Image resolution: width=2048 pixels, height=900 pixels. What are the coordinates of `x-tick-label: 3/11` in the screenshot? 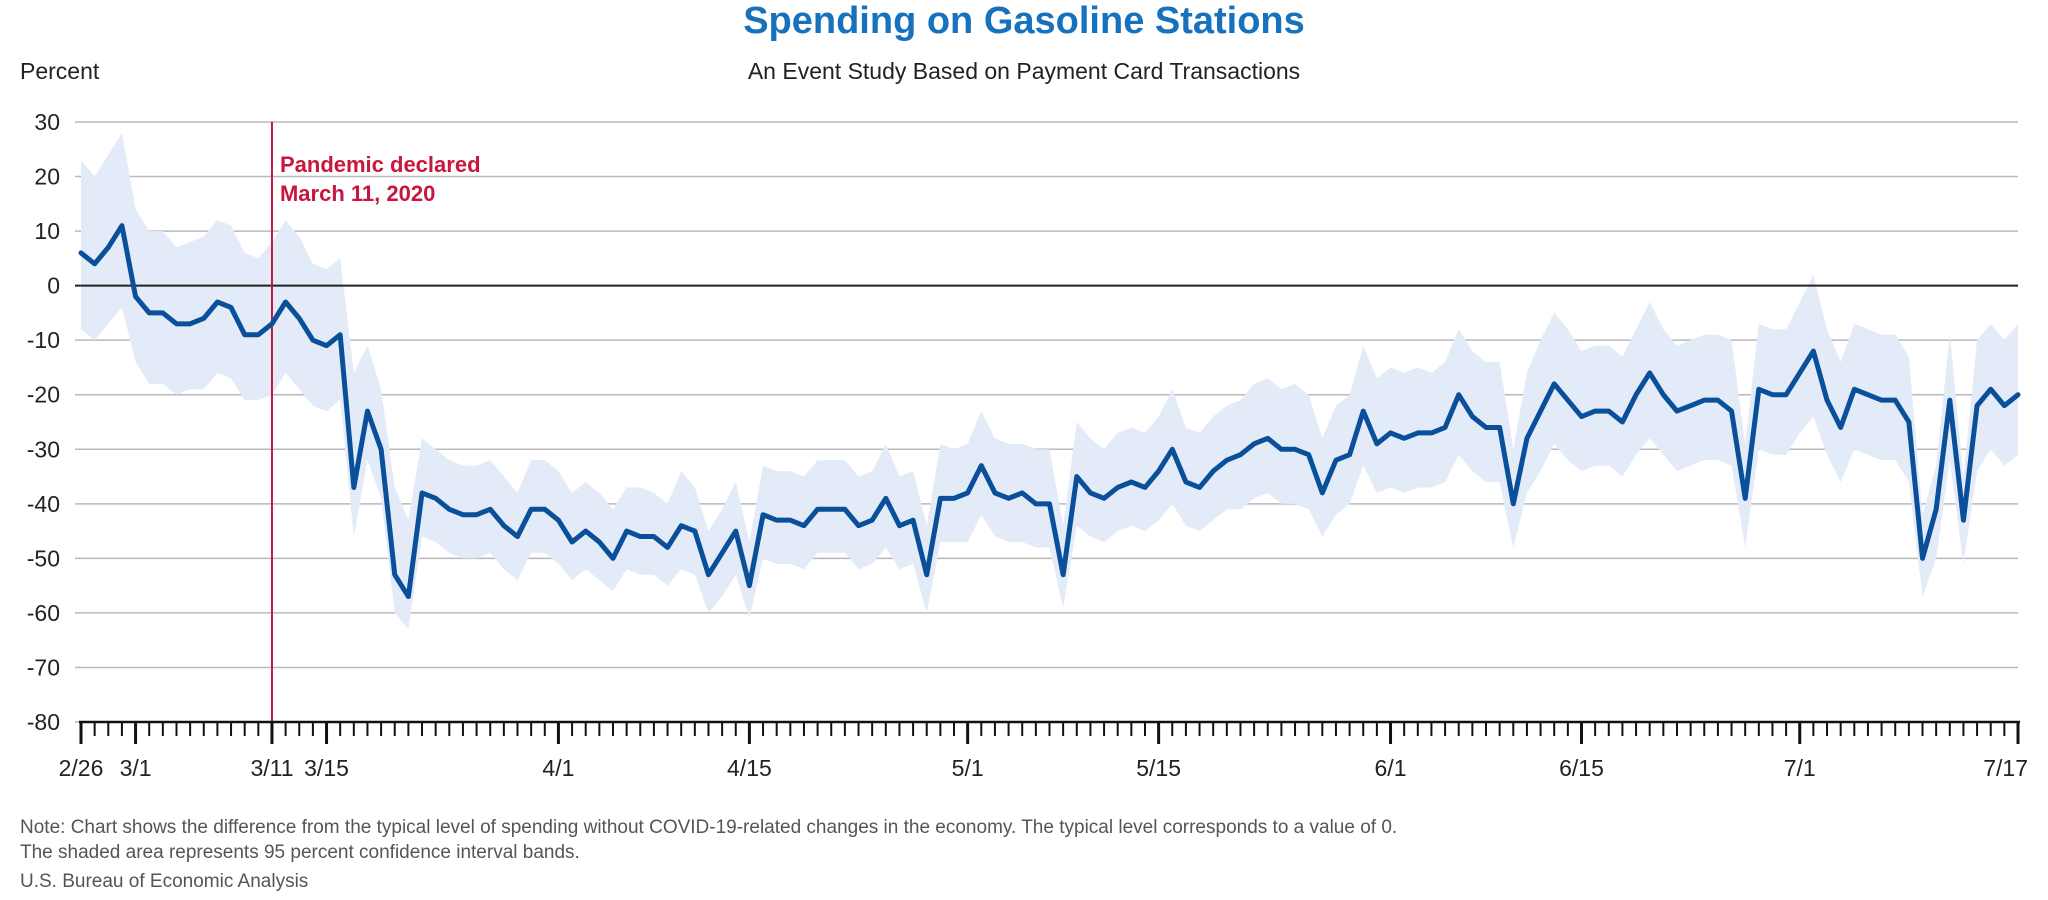 It's located at (271, 768).